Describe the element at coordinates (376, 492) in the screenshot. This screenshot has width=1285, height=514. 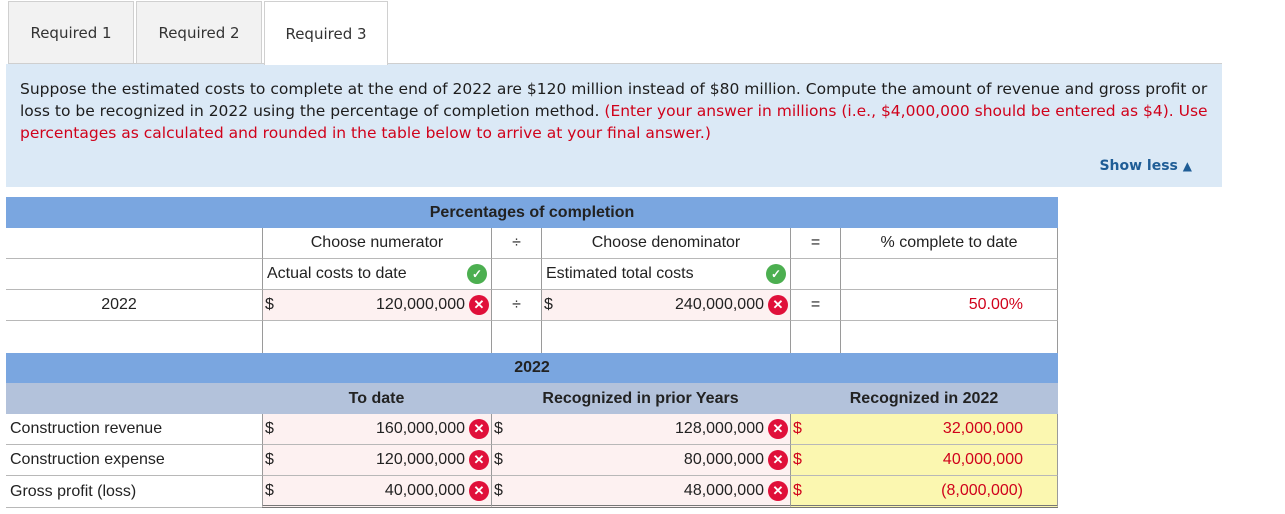
I see `to-date-input: $ 40,000,000 ✕` at that location.